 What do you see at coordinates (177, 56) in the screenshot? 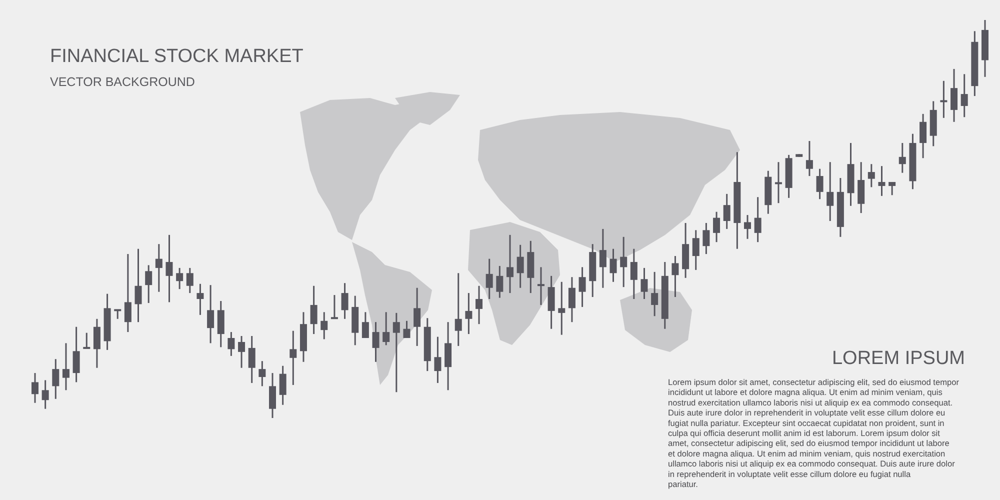
I see `text: FINANCIAL STOCK MARKET` at bounding box center [177, 56].